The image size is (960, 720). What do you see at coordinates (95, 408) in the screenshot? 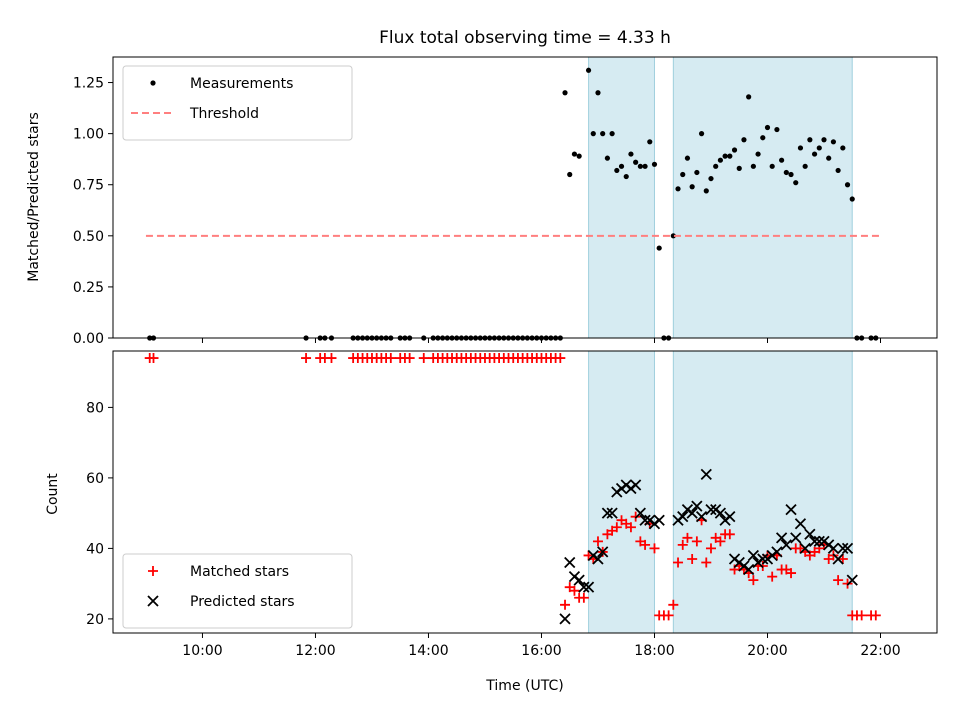
I see `y-tick-label: 80` at bounding box center [95, 408].